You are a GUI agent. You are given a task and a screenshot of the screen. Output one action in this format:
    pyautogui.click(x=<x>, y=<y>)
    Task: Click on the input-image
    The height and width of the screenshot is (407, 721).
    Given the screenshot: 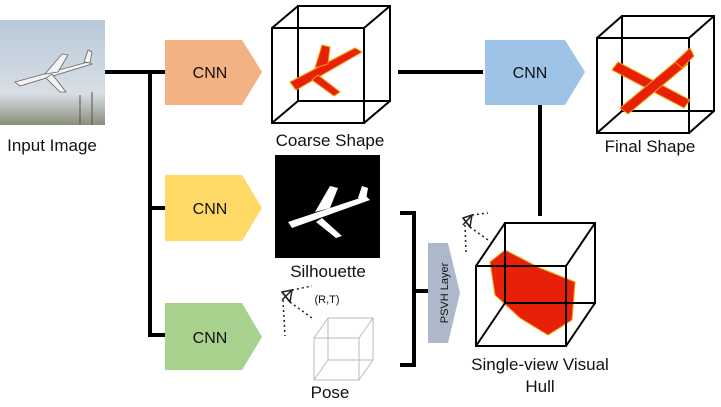 What is the action you would take?
    pyautogui.click(x=52, y=72)
    